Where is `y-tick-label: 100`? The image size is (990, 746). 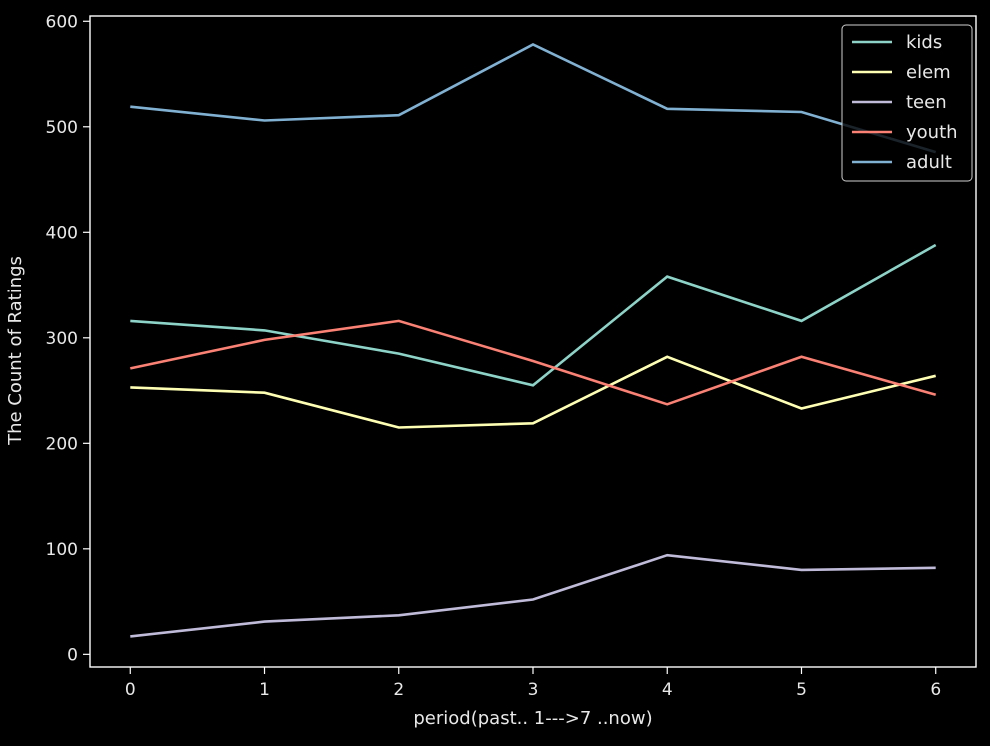
y-tick-label: 100 is located at coordinates (62, 550).